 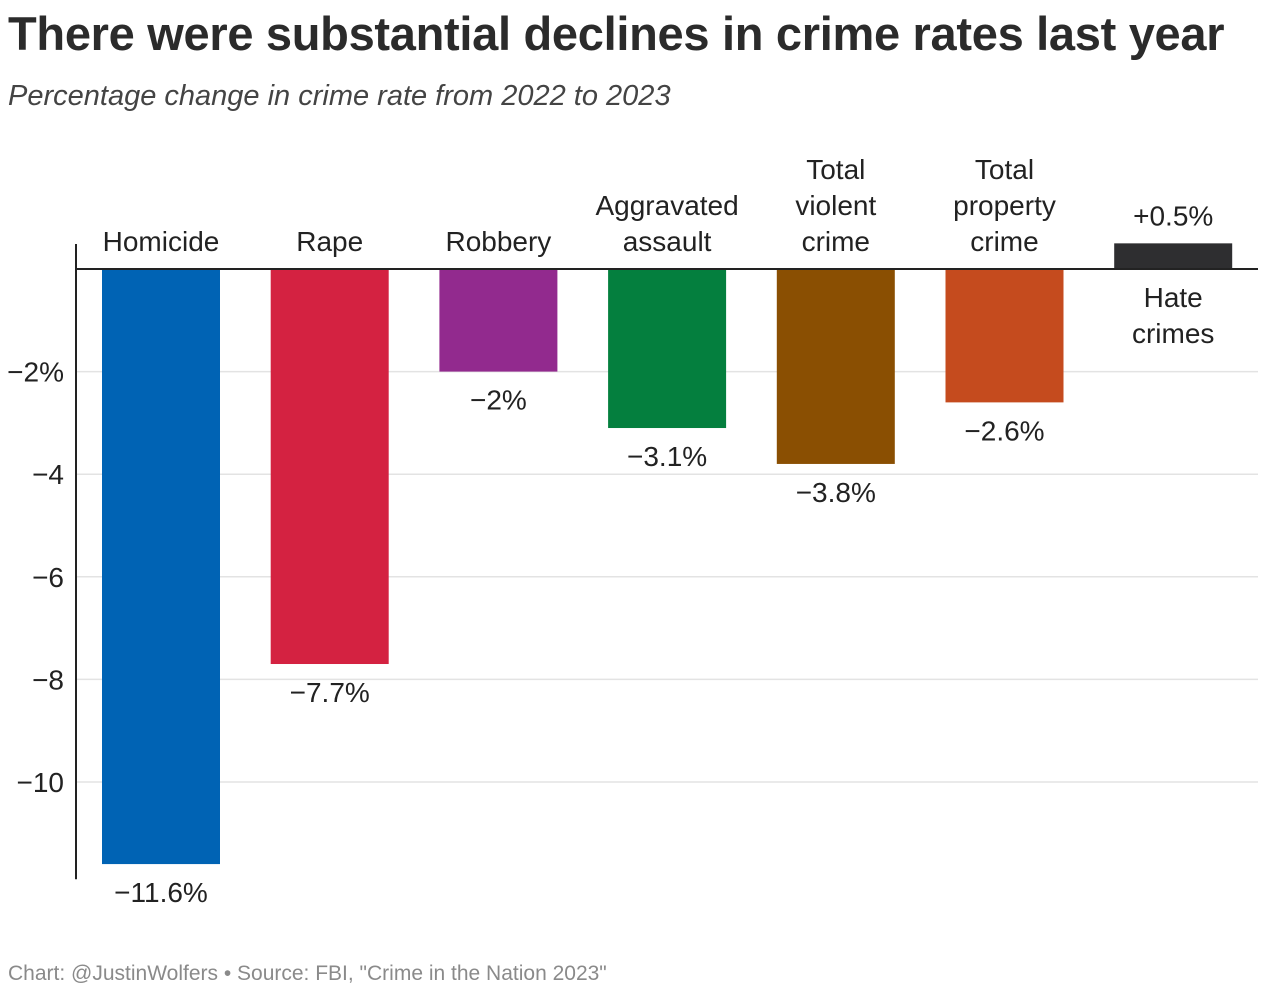 What do you see at coordinates (667, 456) in the screenshot?
I see `value-label-aggravated-assault: −3.1%` at bounding box center [667, 456].